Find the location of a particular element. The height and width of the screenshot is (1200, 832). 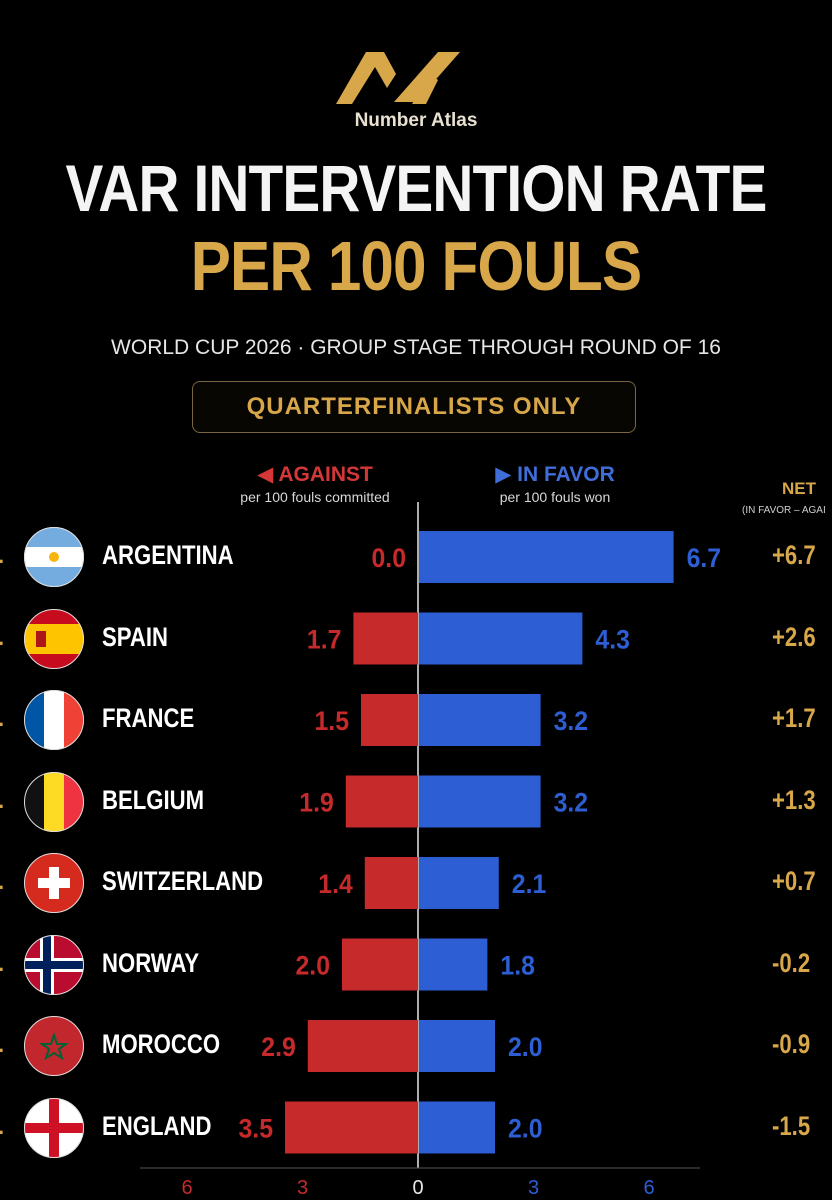

against-bar-spain is located at coordinates (385, 638).